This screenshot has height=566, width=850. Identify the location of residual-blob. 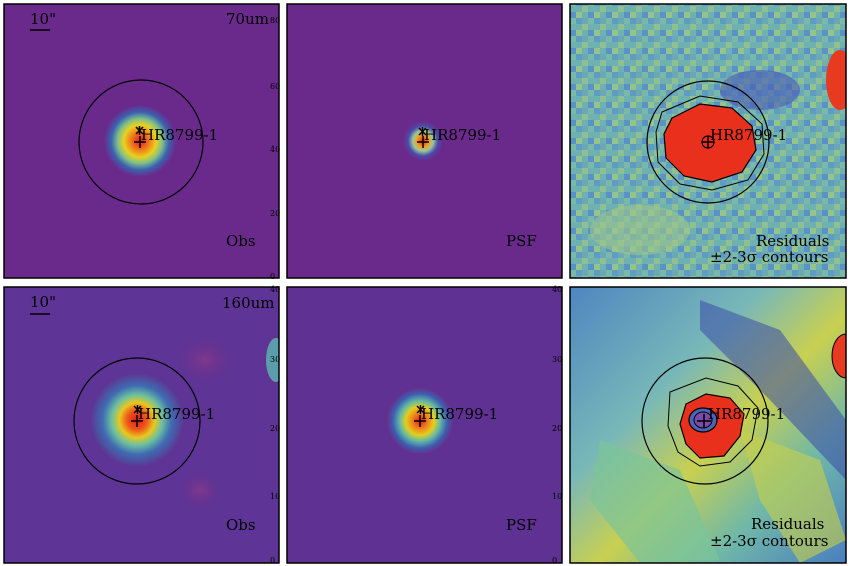
(710, 143).